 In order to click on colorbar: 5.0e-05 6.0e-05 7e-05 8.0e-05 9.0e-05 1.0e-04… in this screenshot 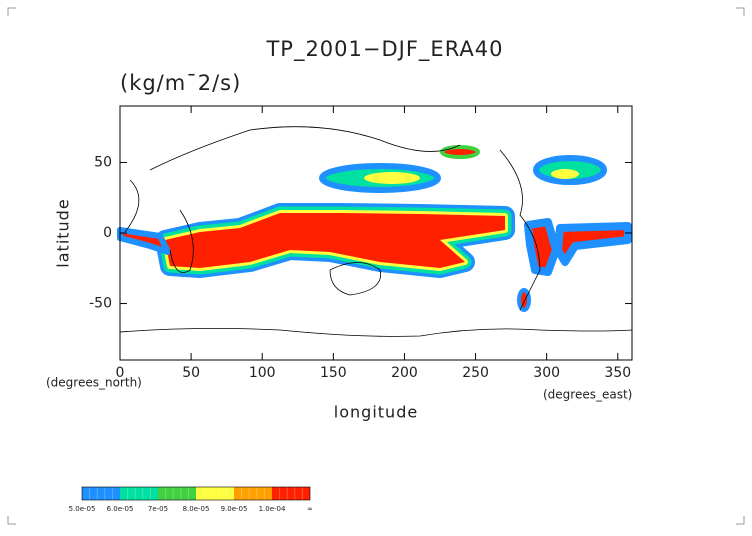, I will do `click(191, 499)`.